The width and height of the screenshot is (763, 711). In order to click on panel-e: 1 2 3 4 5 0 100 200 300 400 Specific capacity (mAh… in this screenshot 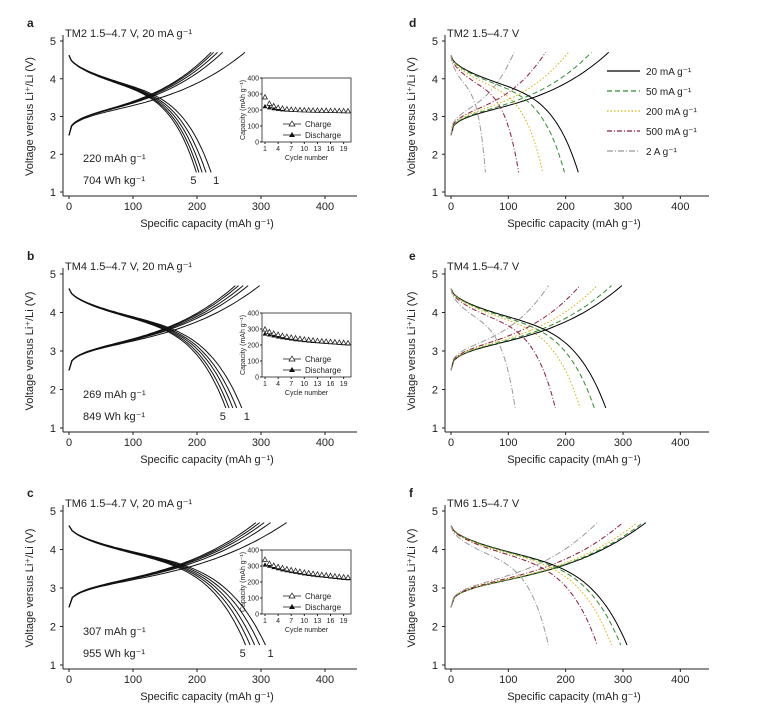, I will do `click(557, 357)`.